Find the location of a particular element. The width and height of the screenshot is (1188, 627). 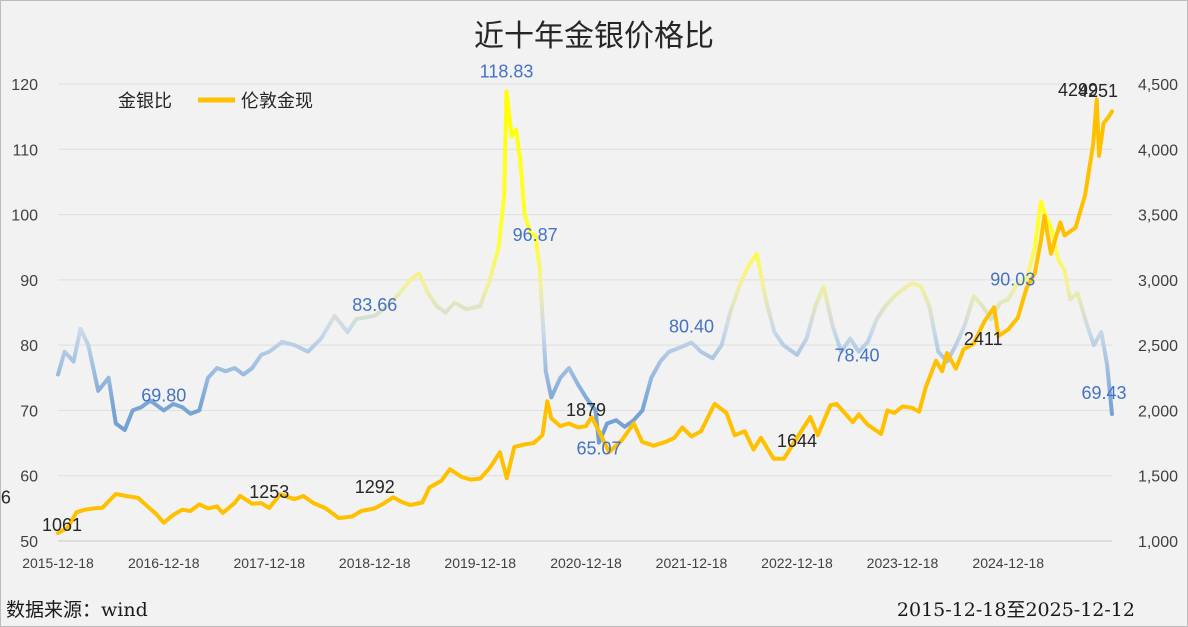

legend-label-gold: 伦敦金现 is located at coordinates (277, 101).